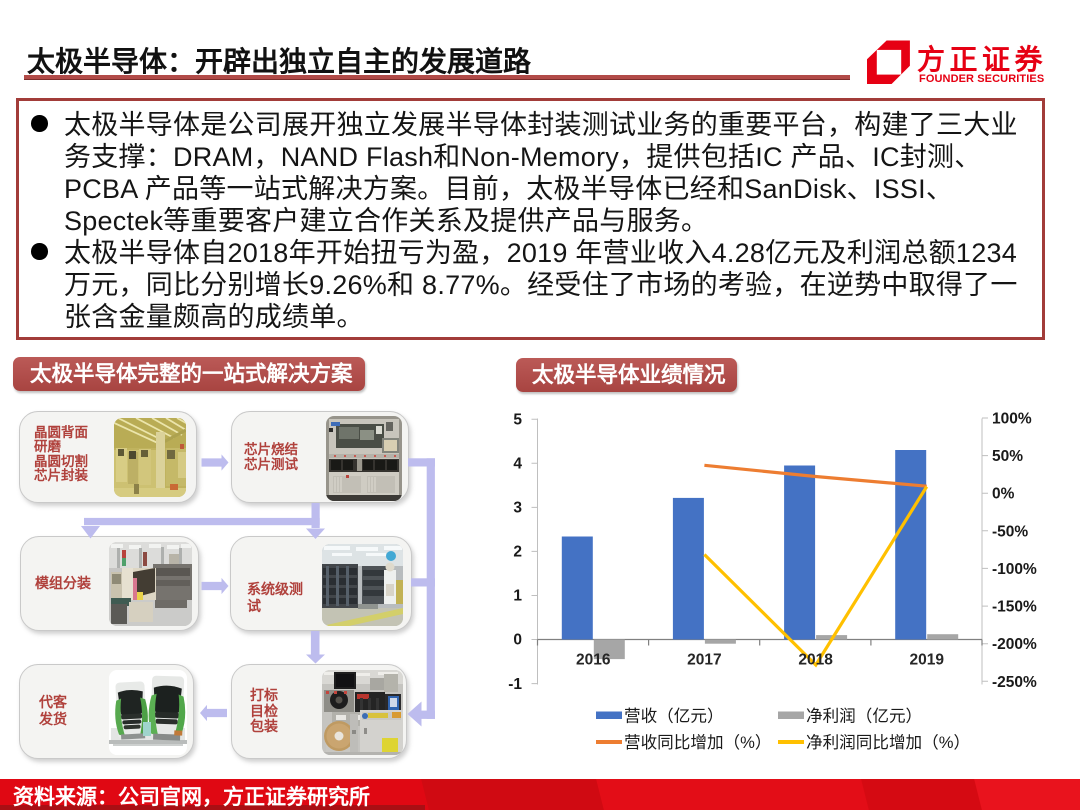 The image size is (1080, 810). I want to click on svg-text: 净利润同比增加（%）, so click(888, 742).